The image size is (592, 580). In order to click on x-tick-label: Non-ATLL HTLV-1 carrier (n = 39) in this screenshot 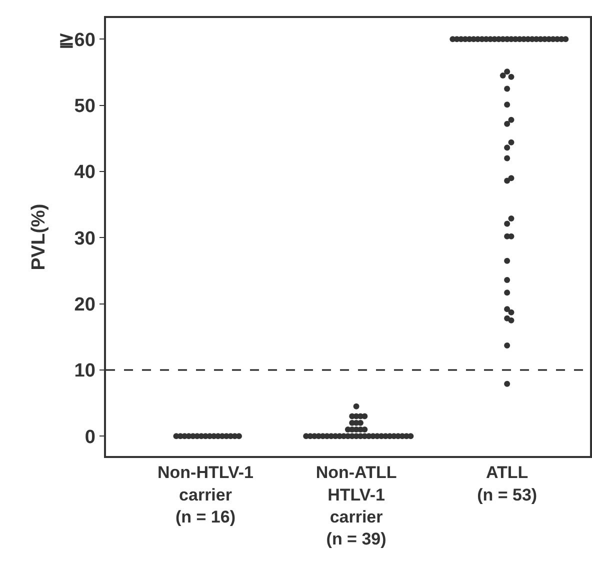, I will do `click(356, 505)`.